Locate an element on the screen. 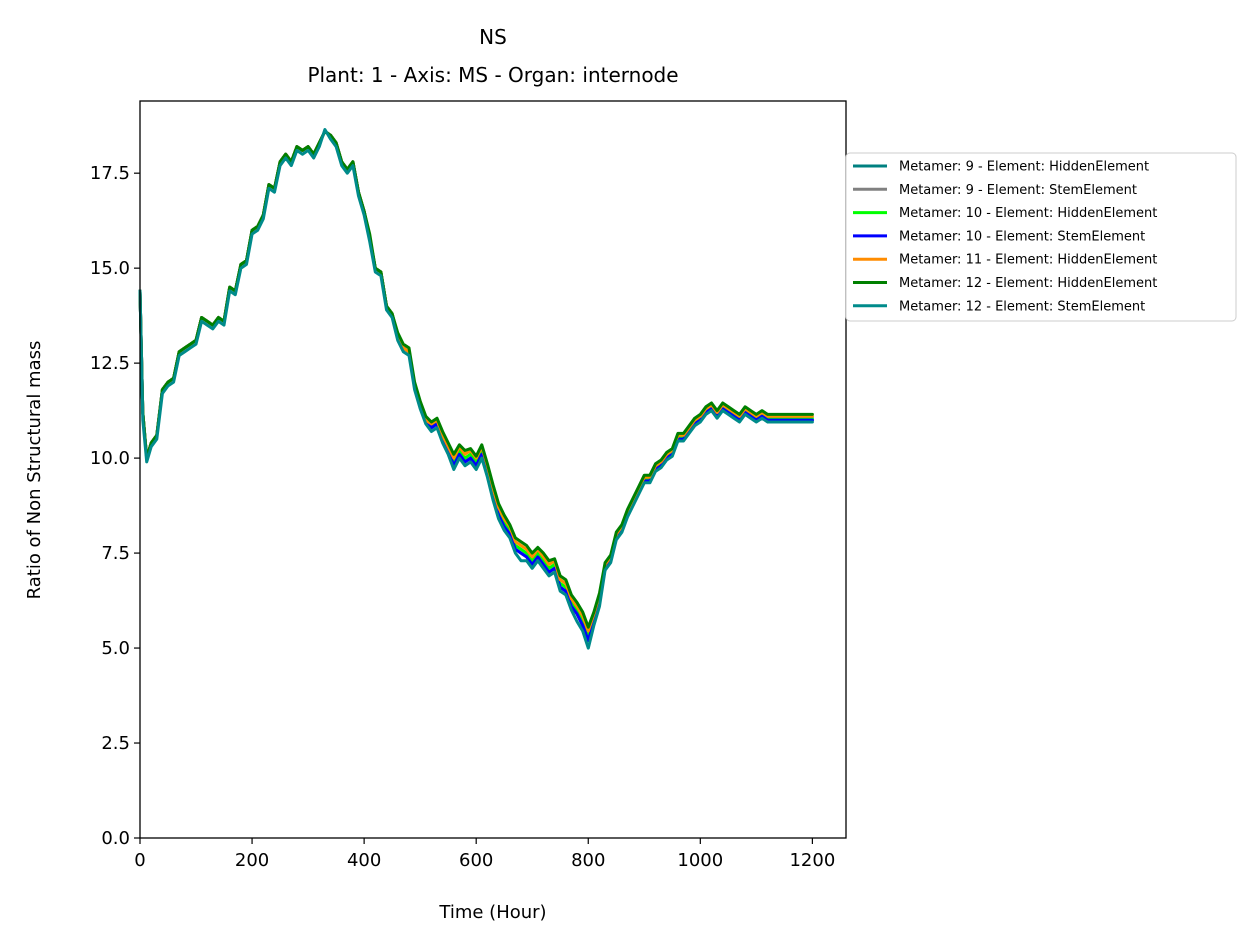  y-axis-ticks: 0.0 2.5 5.0 7.5 10.0 12.5 15.0 17.5 is located at coordinates (115, 506).